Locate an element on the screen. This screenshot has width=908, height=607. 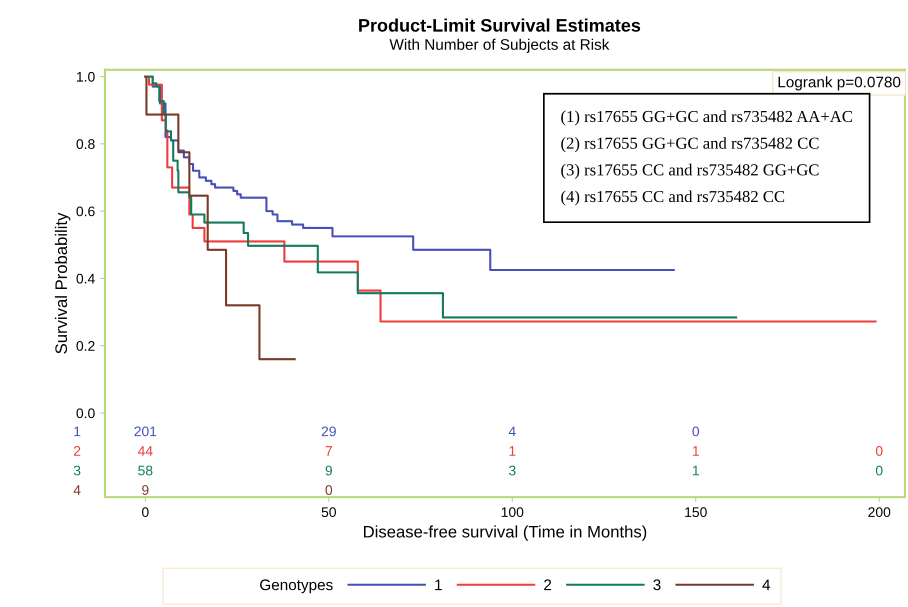
x-tick-label: 0 is located at coordinates (145, 512).